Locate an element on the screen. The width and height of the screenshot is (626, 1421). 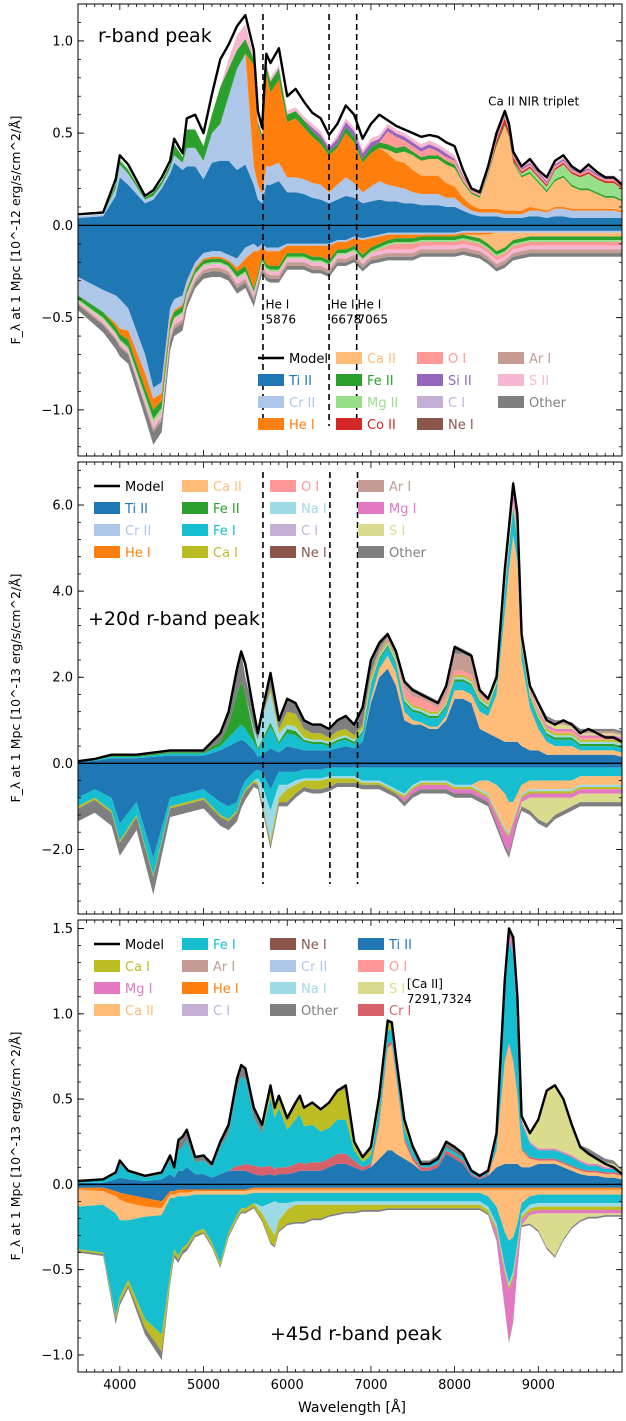
x-tick-label: 5000 is located at coordinates (203, 1385).